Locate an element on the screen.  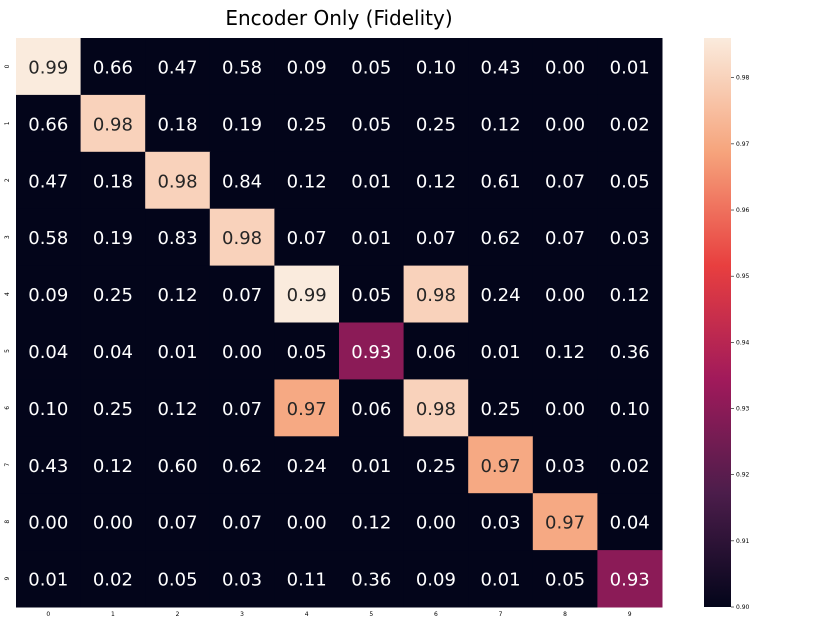
y-tick-label: 6 is located at coordinates (7, 408).